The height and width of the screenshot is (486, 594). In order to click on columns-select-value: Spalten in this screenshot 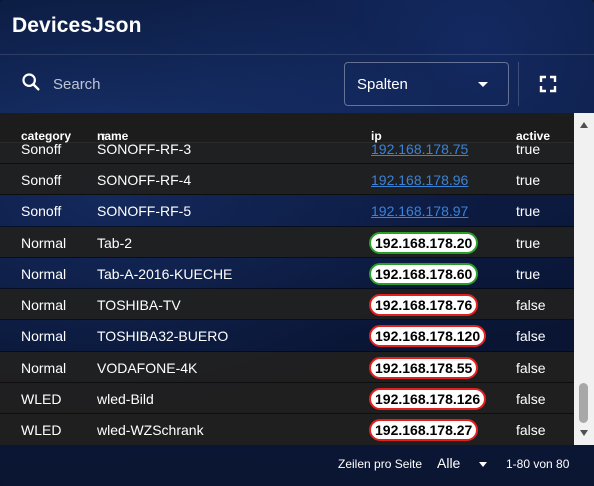, I will do `click(382, 84)`.